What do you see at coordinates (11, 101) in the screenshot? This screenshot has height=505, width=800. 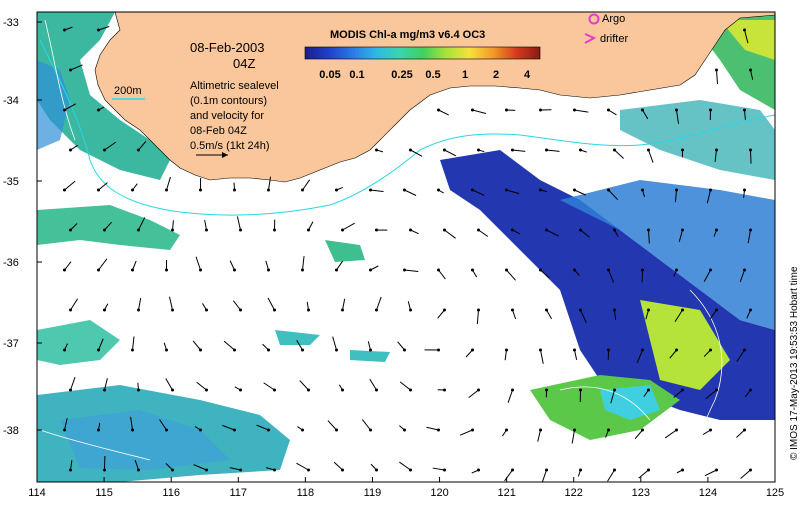 I see `lat-tick-label: -34` at bounding box center [11, 101].